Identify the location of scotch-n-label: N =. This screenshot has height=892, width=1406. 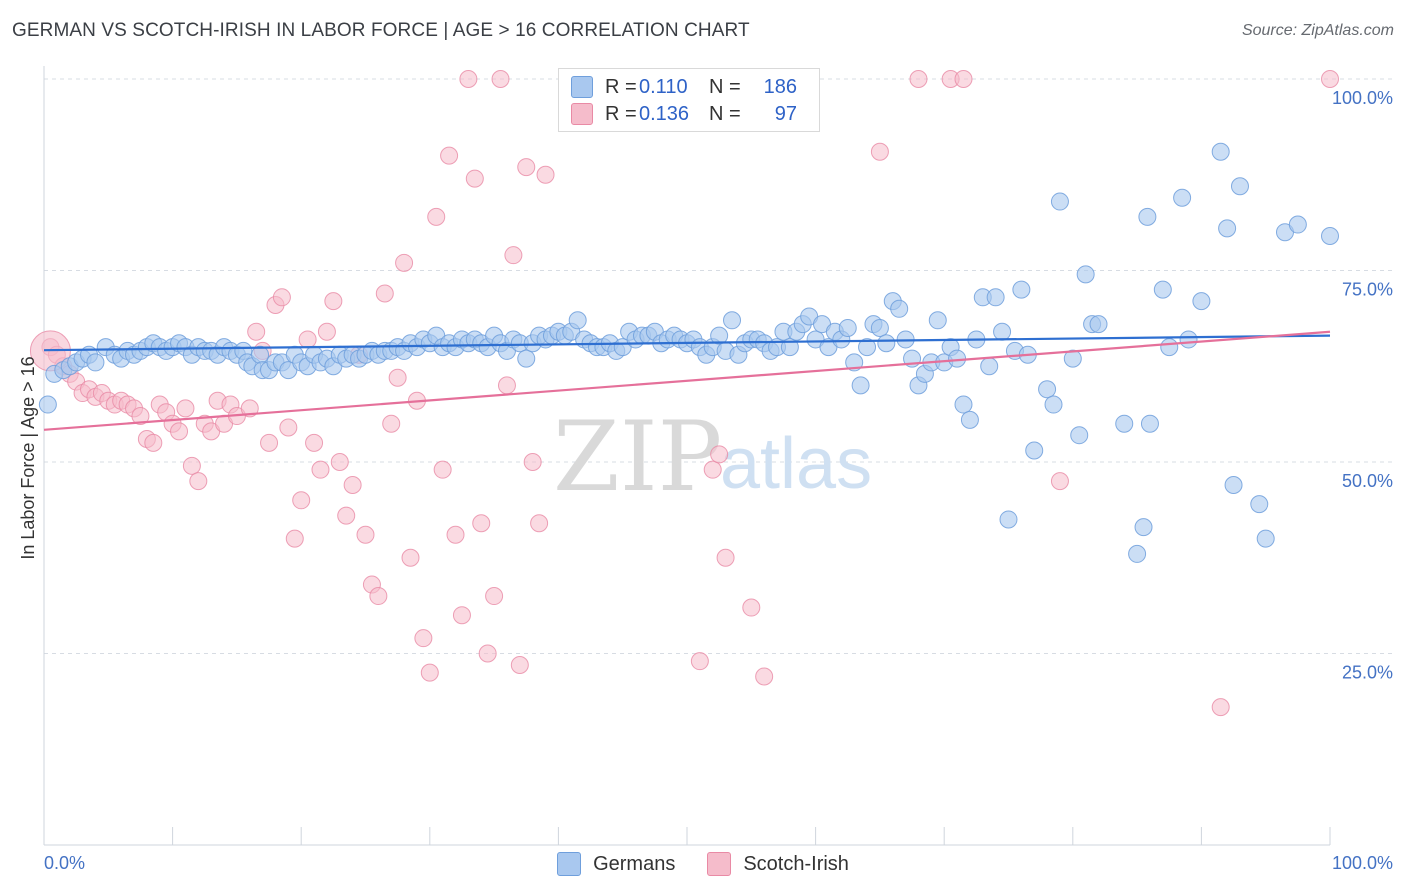
(725, 113).